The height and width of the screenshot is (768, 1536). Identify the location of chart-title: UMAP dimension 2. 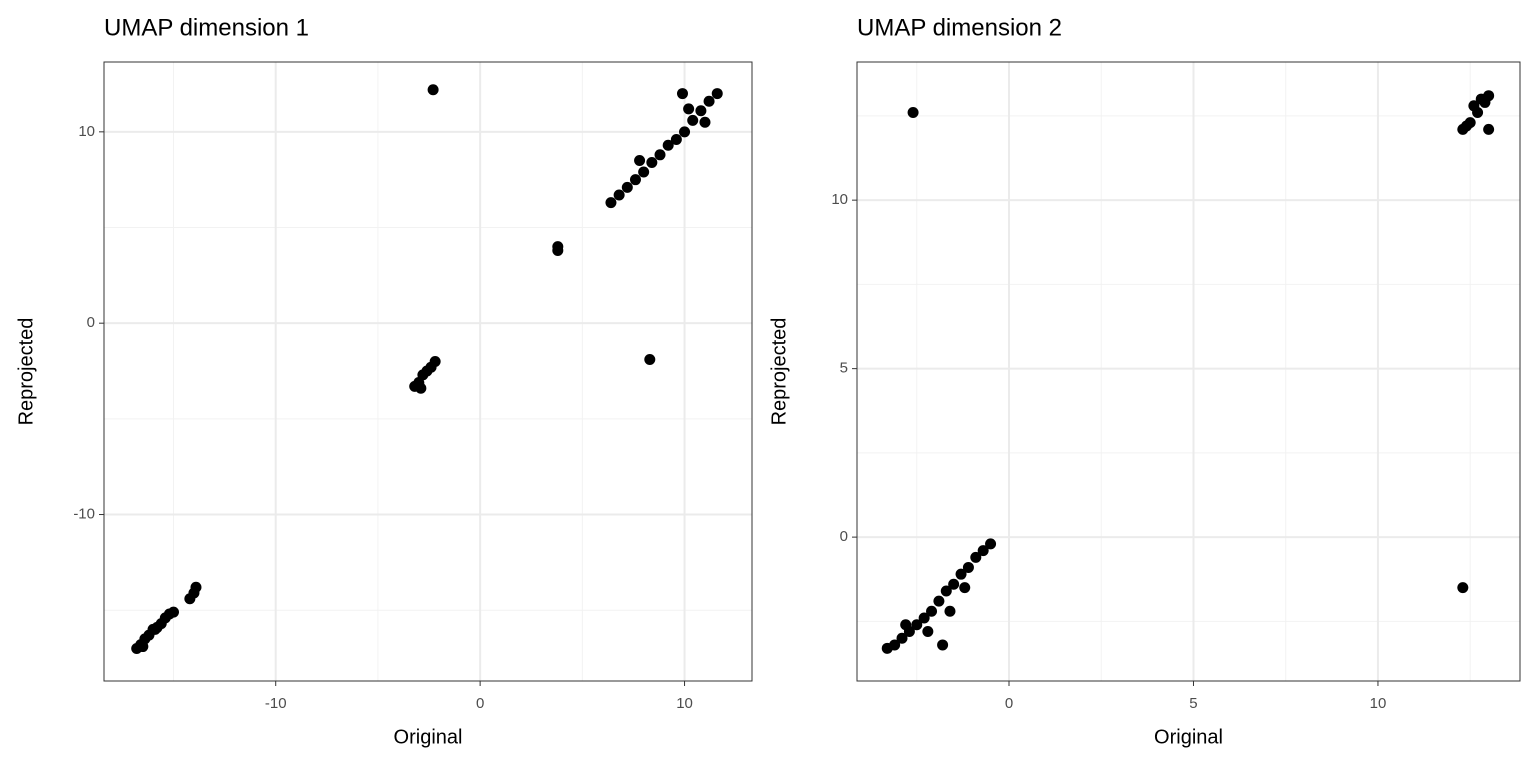
(959, 27).